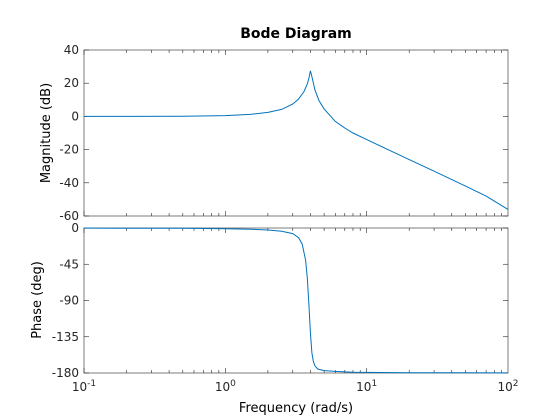  Describe the element at coordinates (65, 337) in the screenshot. I see `phase-y-tick-label: -135` at that location.